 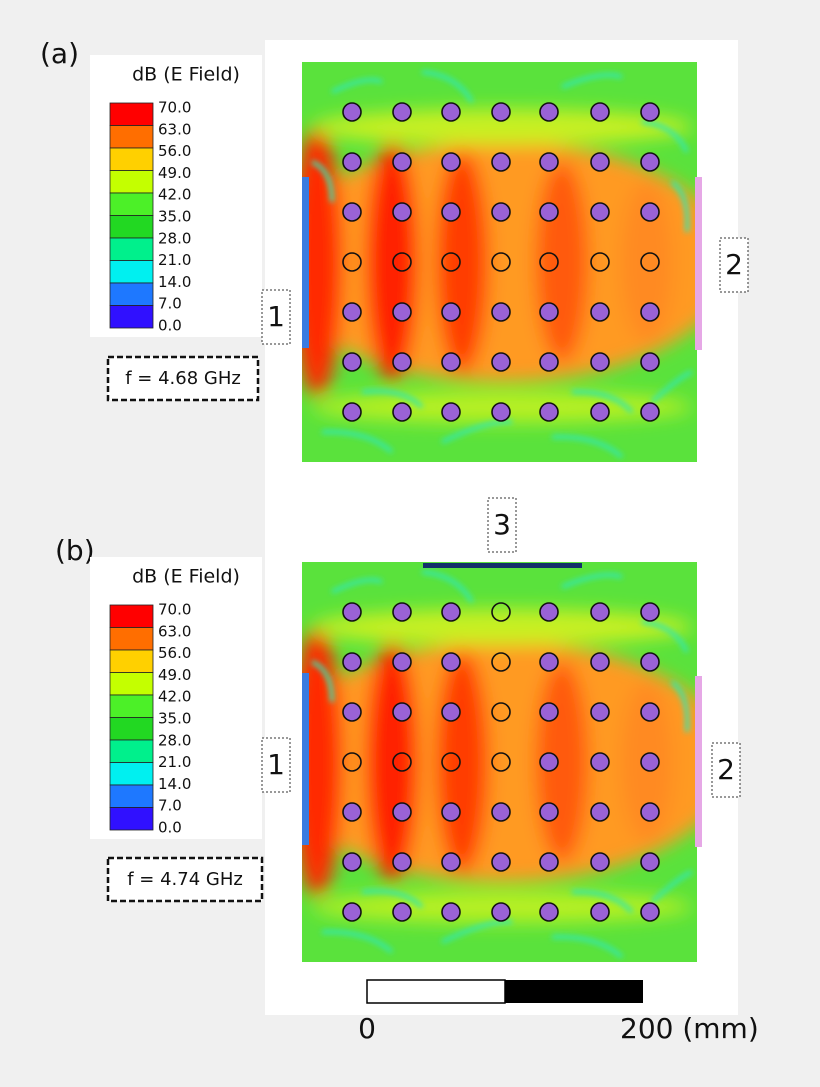 What do you see at coordinates (174, 151) in the screenshot?
I see `legend-value: 56.0` at bounding box center [174, 151].